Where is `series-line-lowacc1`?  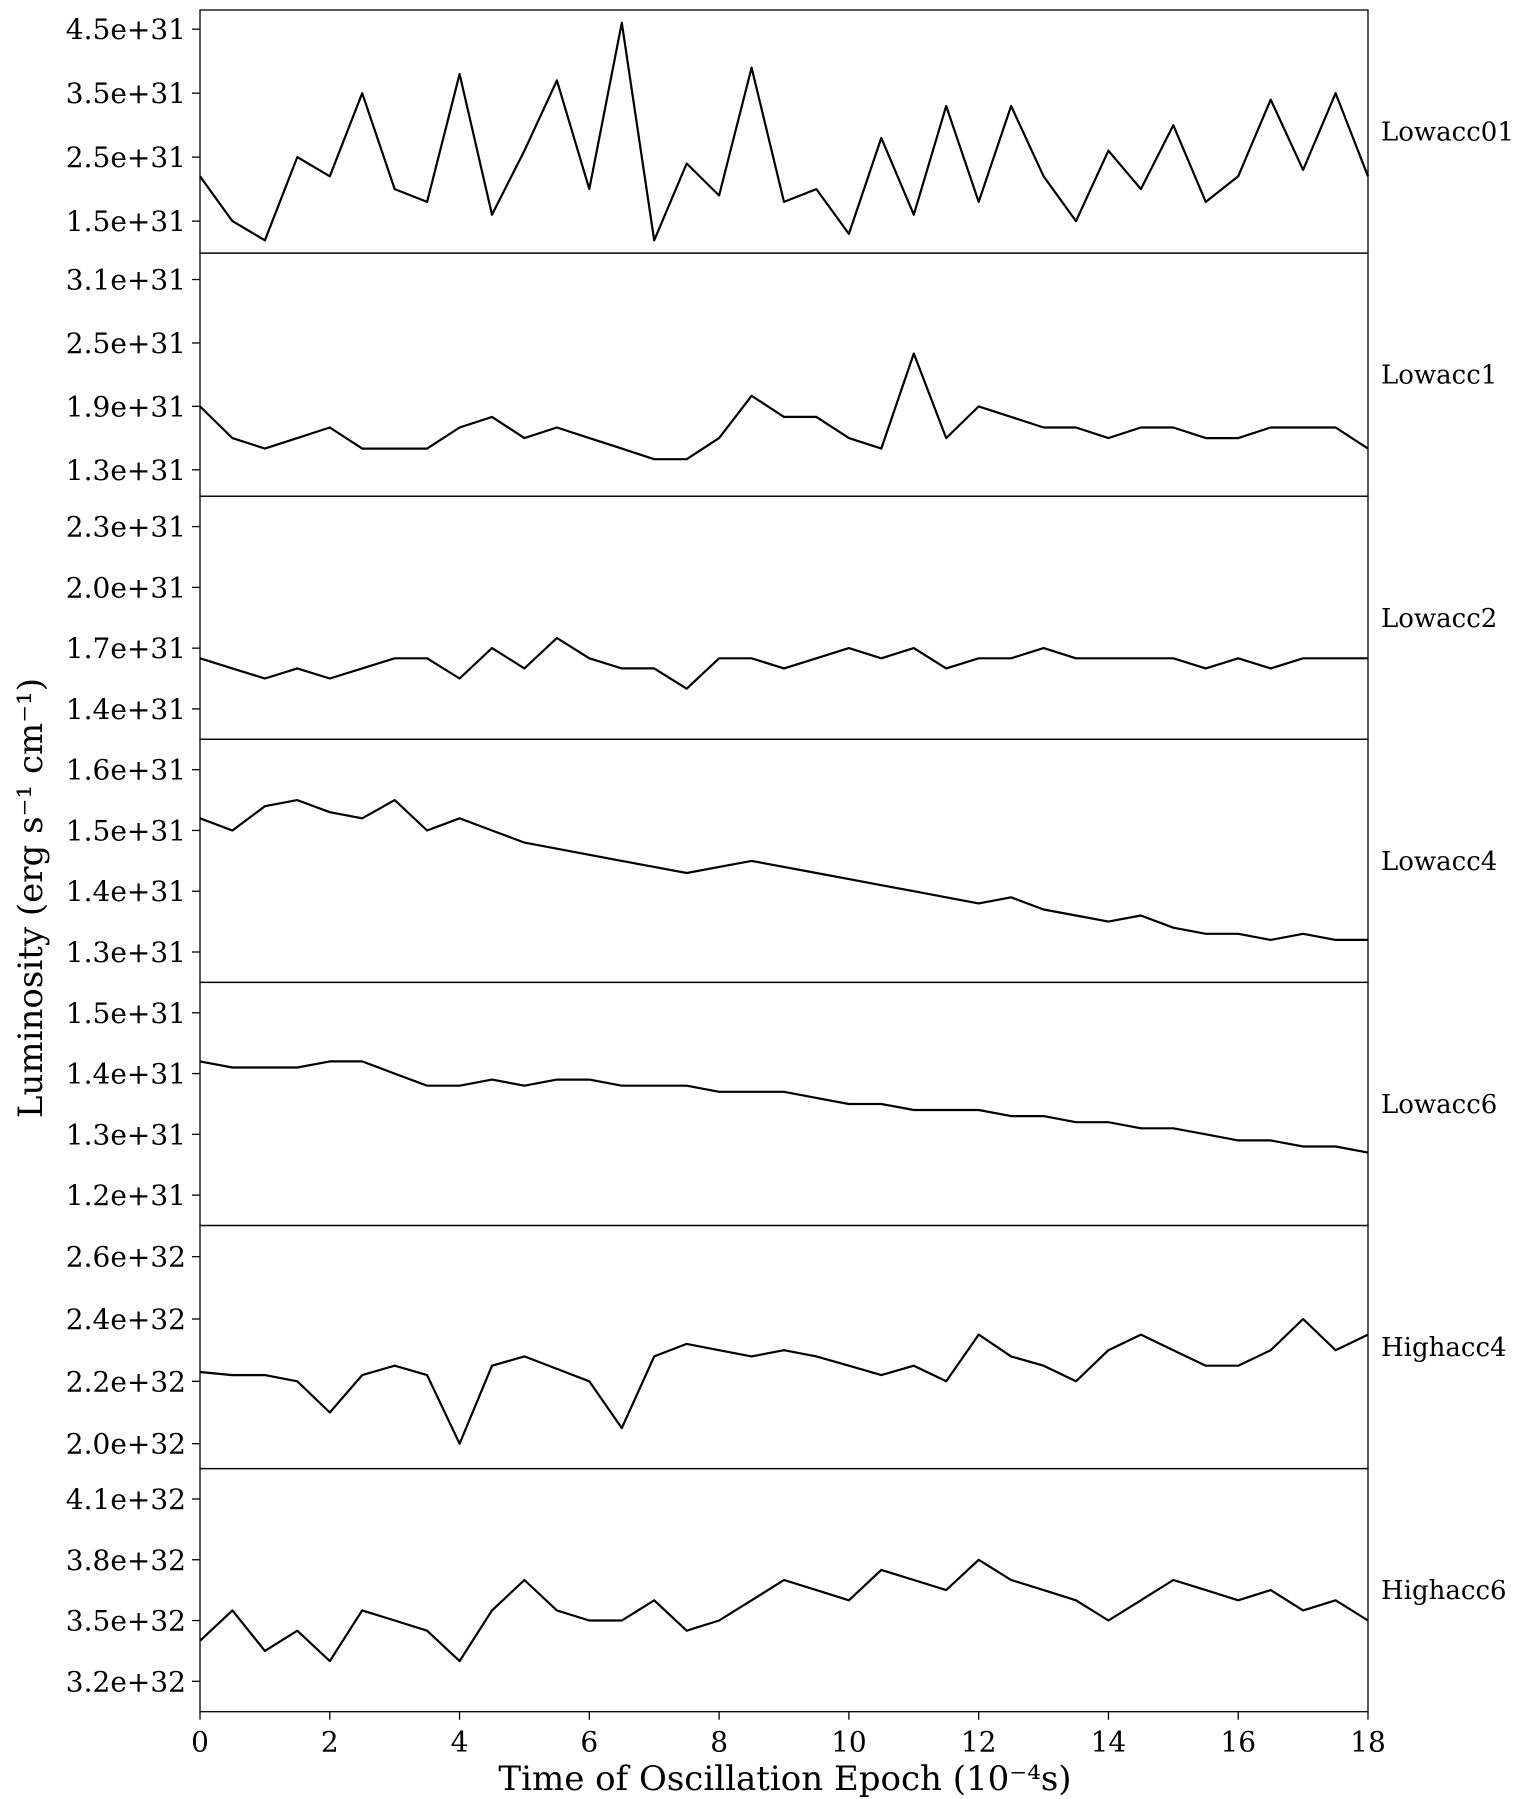 series-line-lowacc1 is located at coordinates (784, 406).